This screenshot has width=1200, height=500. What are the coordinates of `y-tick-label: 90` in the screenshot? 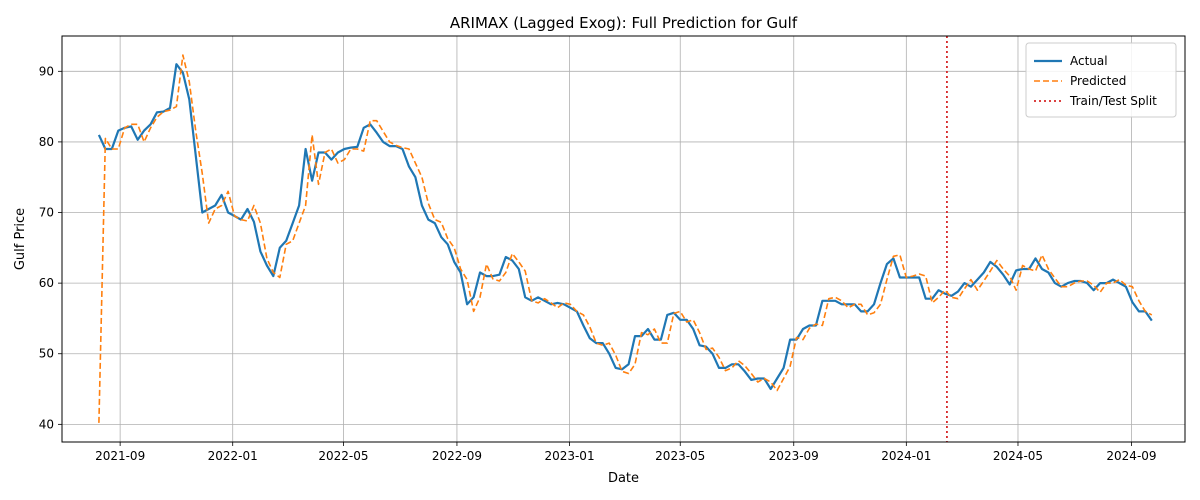 It's located at (46, 71).